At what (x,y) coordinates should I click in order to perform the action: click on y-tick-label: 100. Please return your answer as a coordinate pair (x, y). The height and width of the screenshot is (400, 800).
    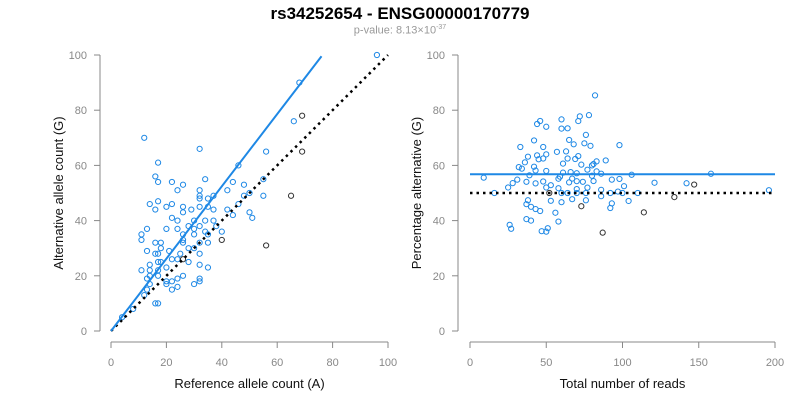
    Looking at the image, I should click on (436, 56).